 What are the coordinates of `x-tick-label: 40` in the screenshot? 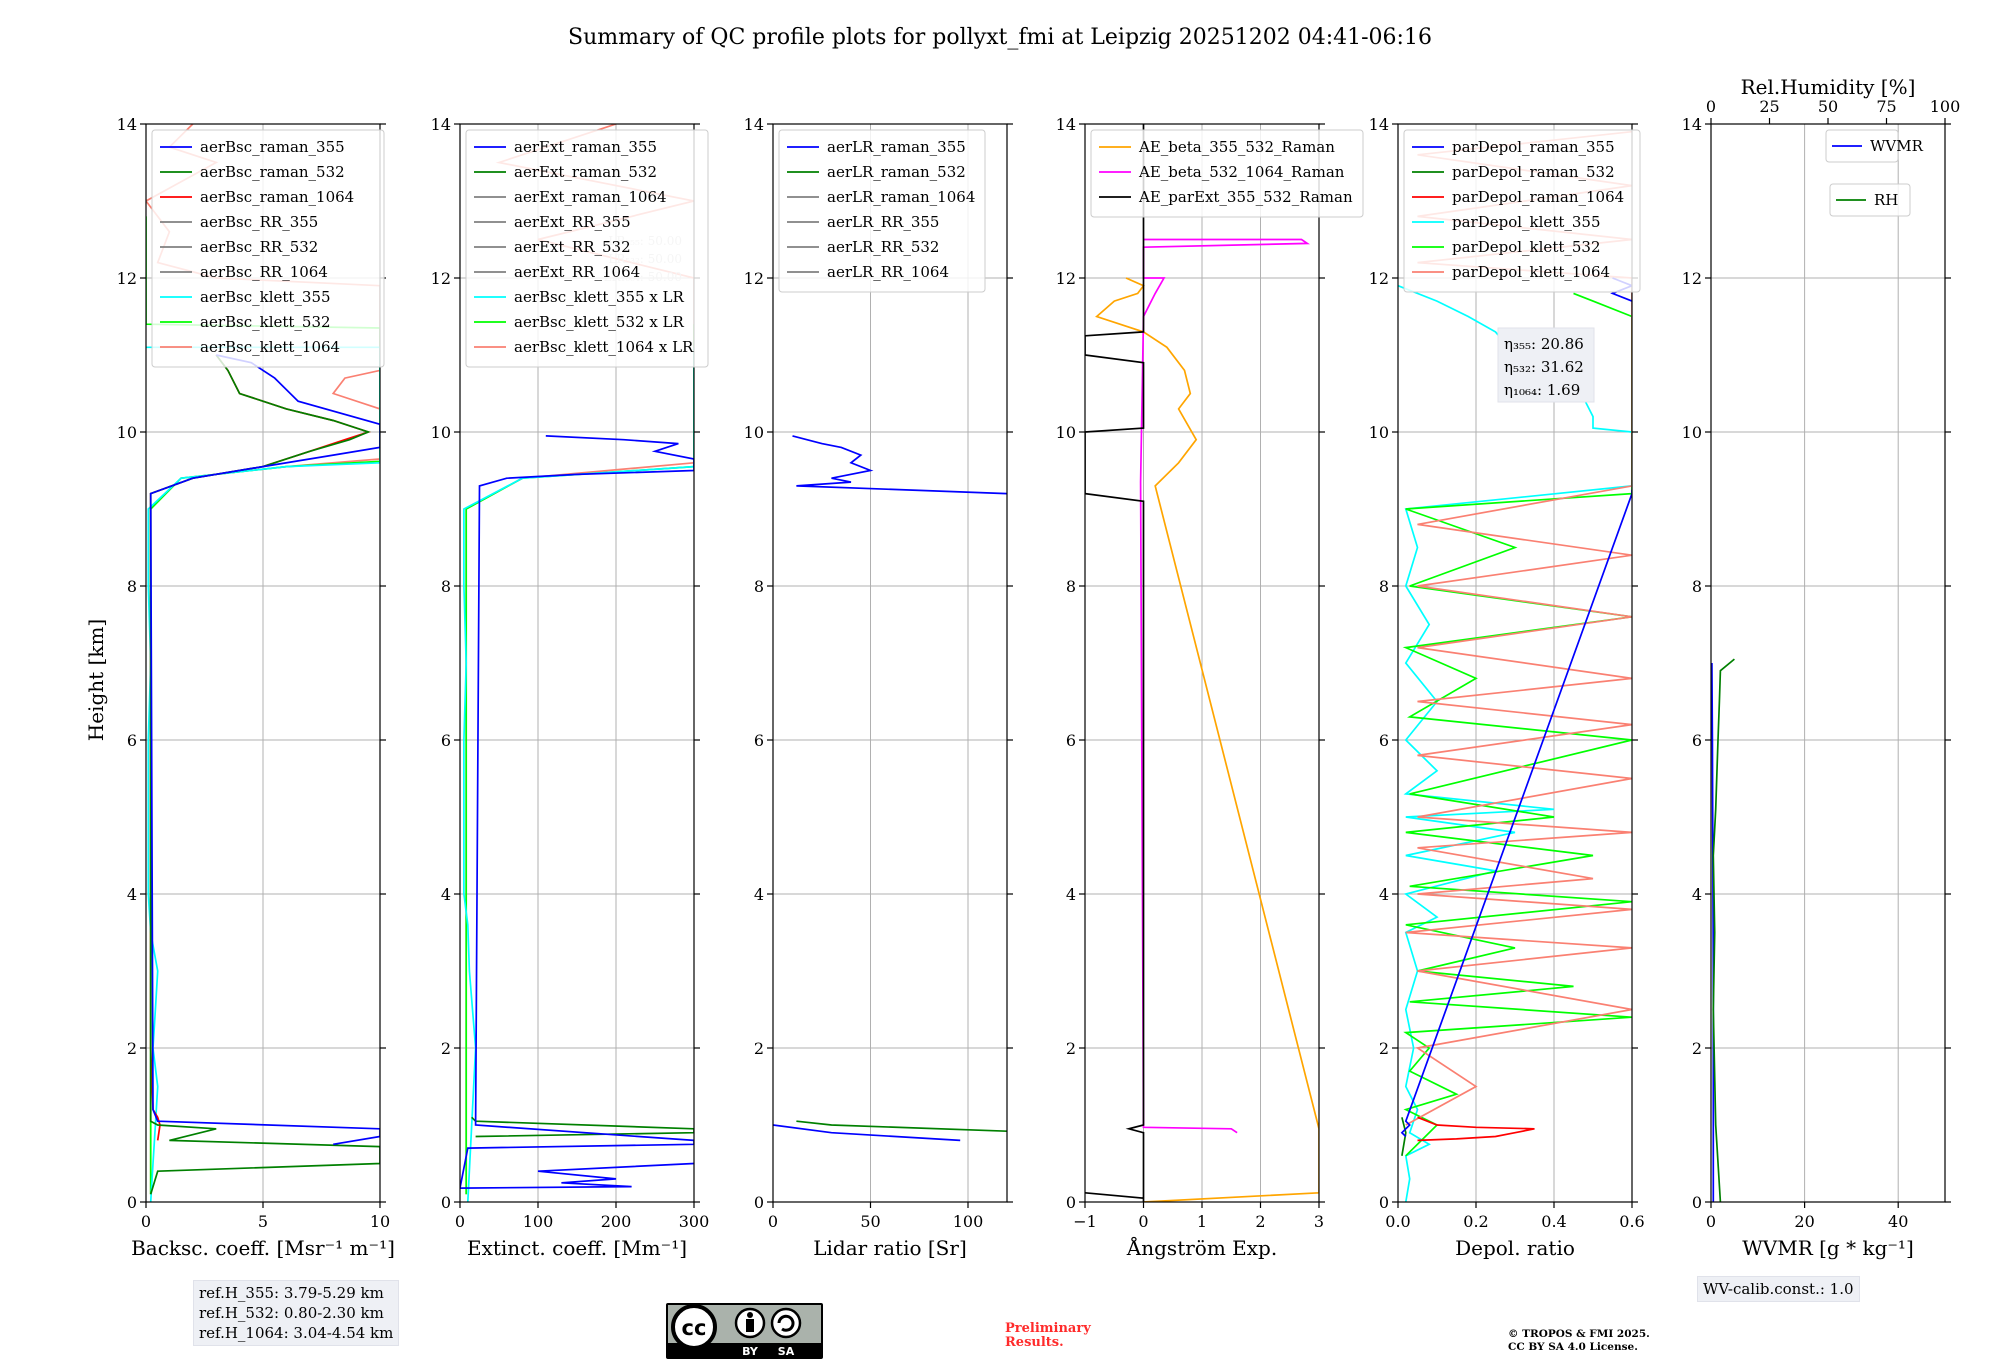 It's located at (1898, 1221).